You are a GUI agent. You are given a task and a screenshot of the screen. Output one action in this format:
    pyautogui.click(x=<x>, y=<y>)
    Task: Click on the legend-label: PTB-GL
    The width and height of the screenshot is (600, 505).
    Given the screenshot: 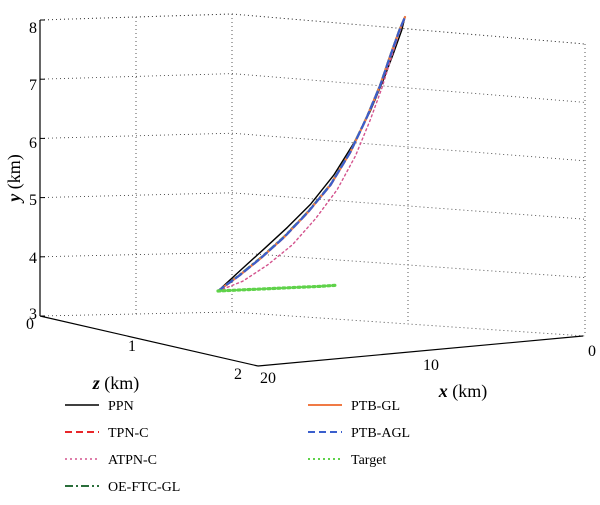 What is the action you would take?
    pyautogui.click(x=375, y=406)
    